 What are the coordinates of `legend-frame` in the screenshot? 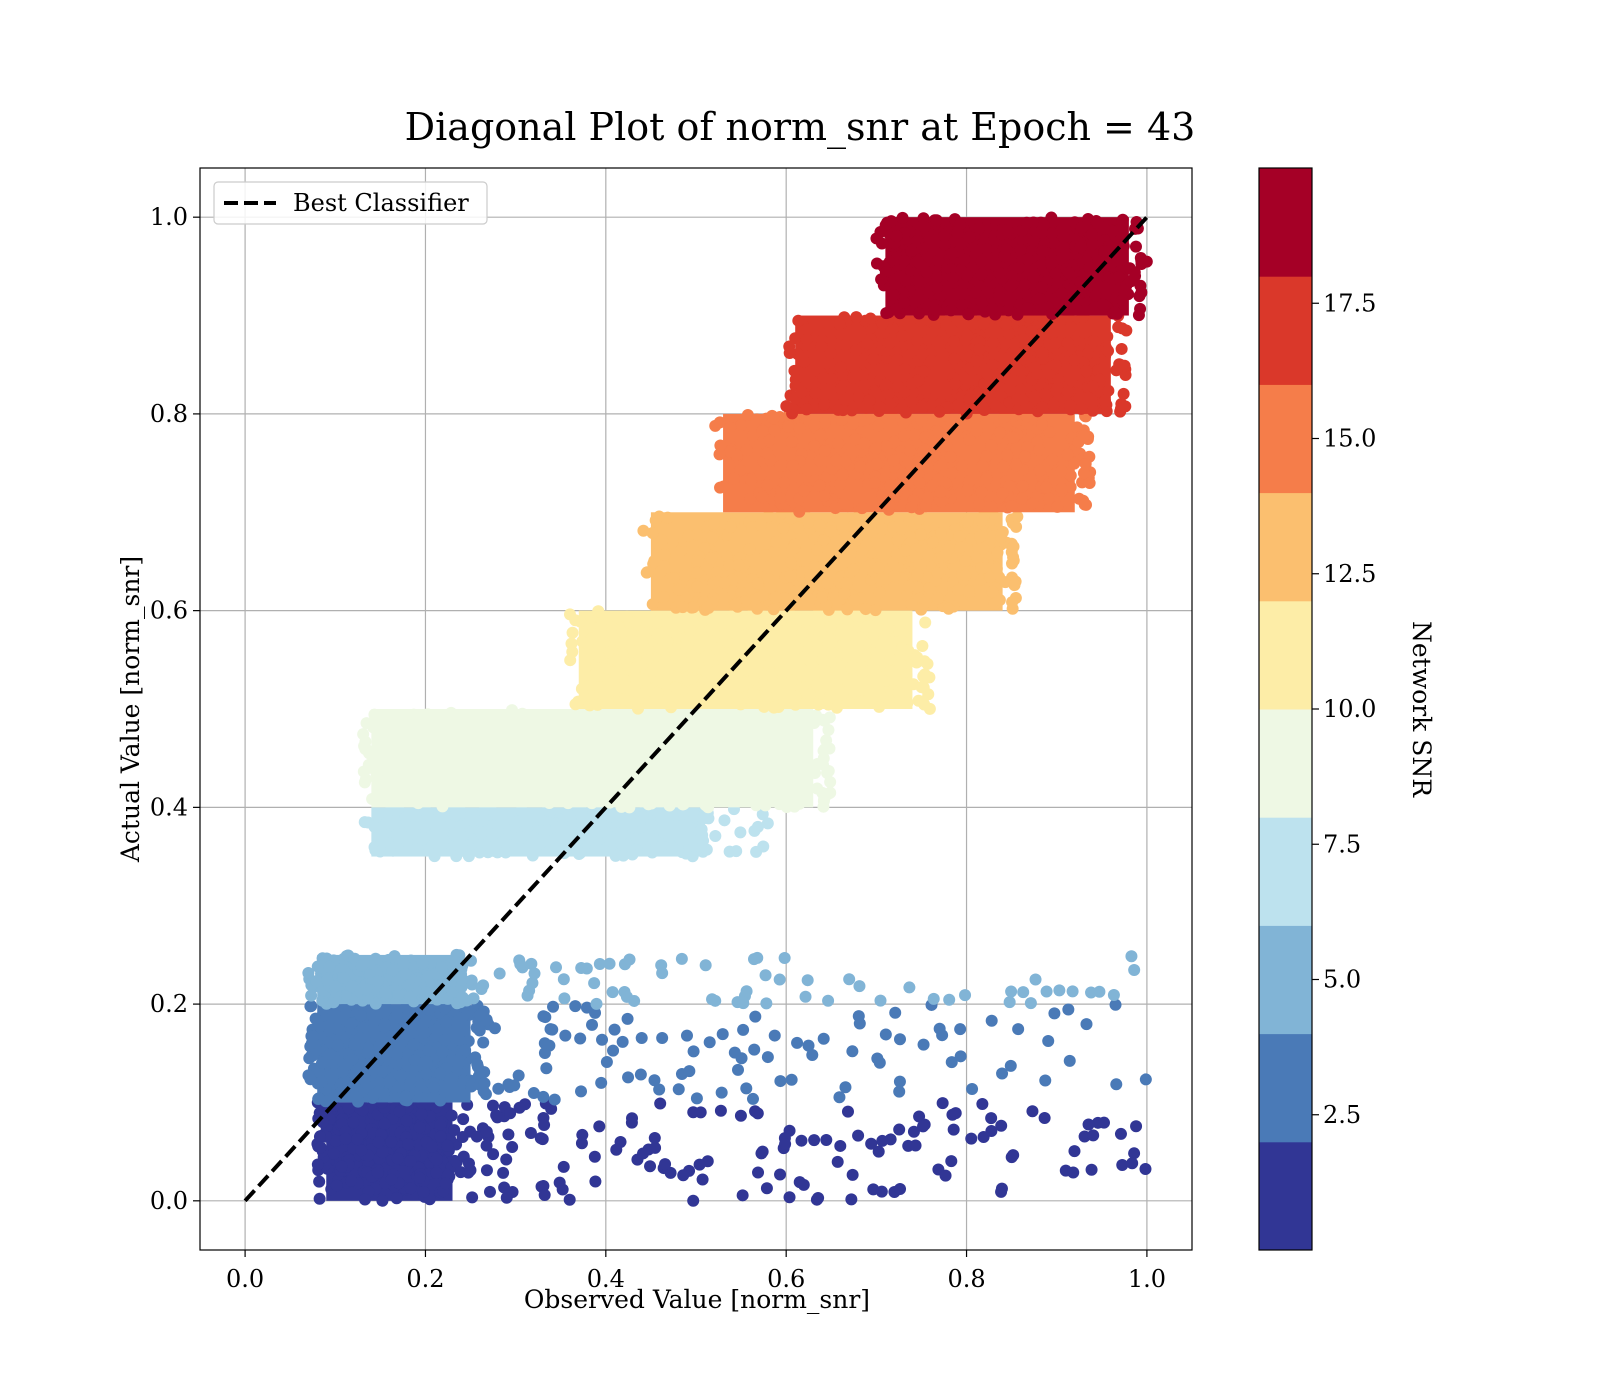 It's located at (350, 203).